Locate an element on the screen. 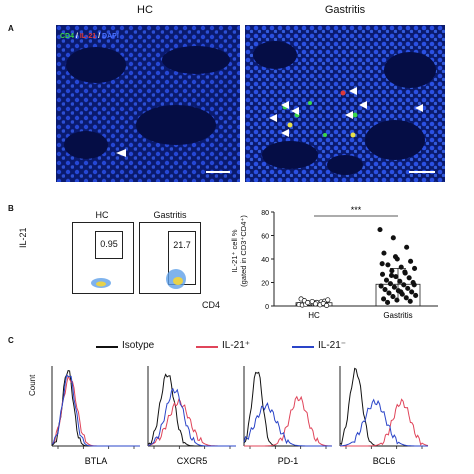 The width and height of the screenshot is (474, 474). histogram-panel: CXCR5 is located at coordinates (191, 416).